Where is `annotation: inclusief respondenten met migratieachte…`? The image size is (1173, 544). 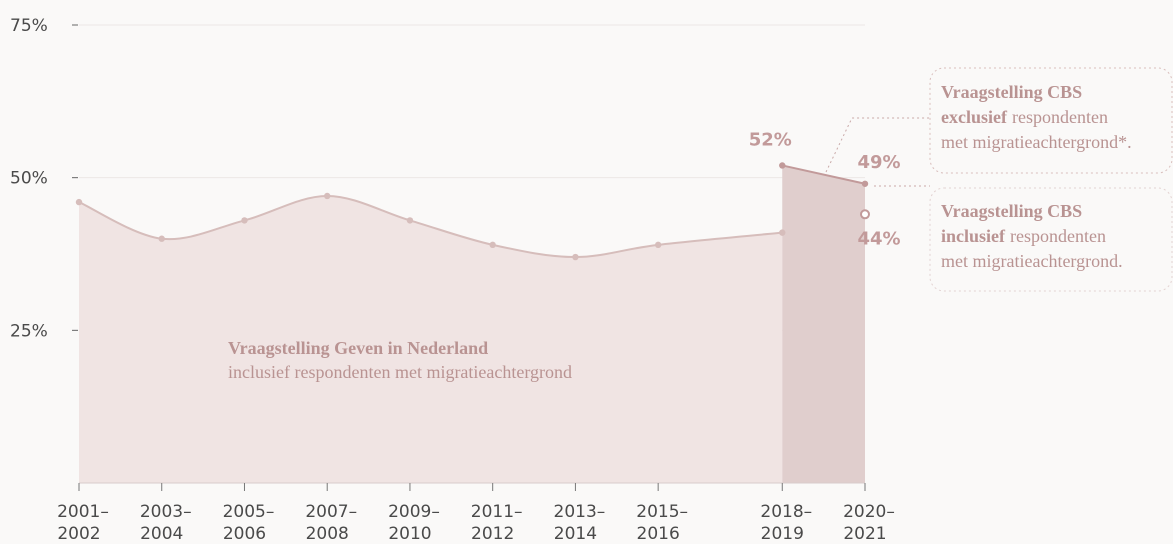
annotation: inclusief respondenten met migratieachte… is located at coordinates (400, 372).